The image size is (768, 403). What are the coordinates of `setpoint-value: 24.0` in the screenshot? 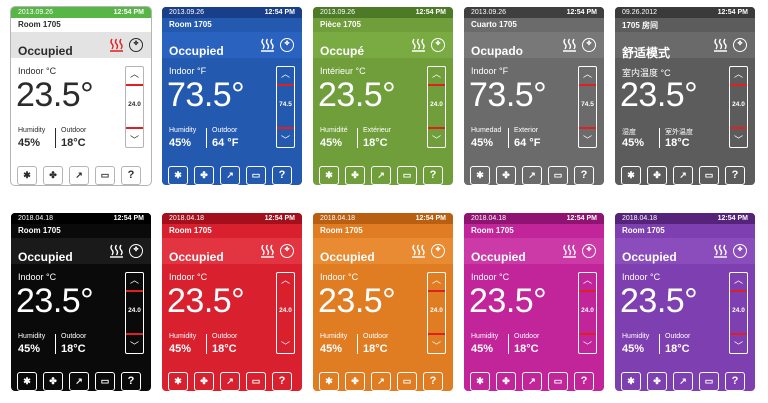 It's located at (738, 104).